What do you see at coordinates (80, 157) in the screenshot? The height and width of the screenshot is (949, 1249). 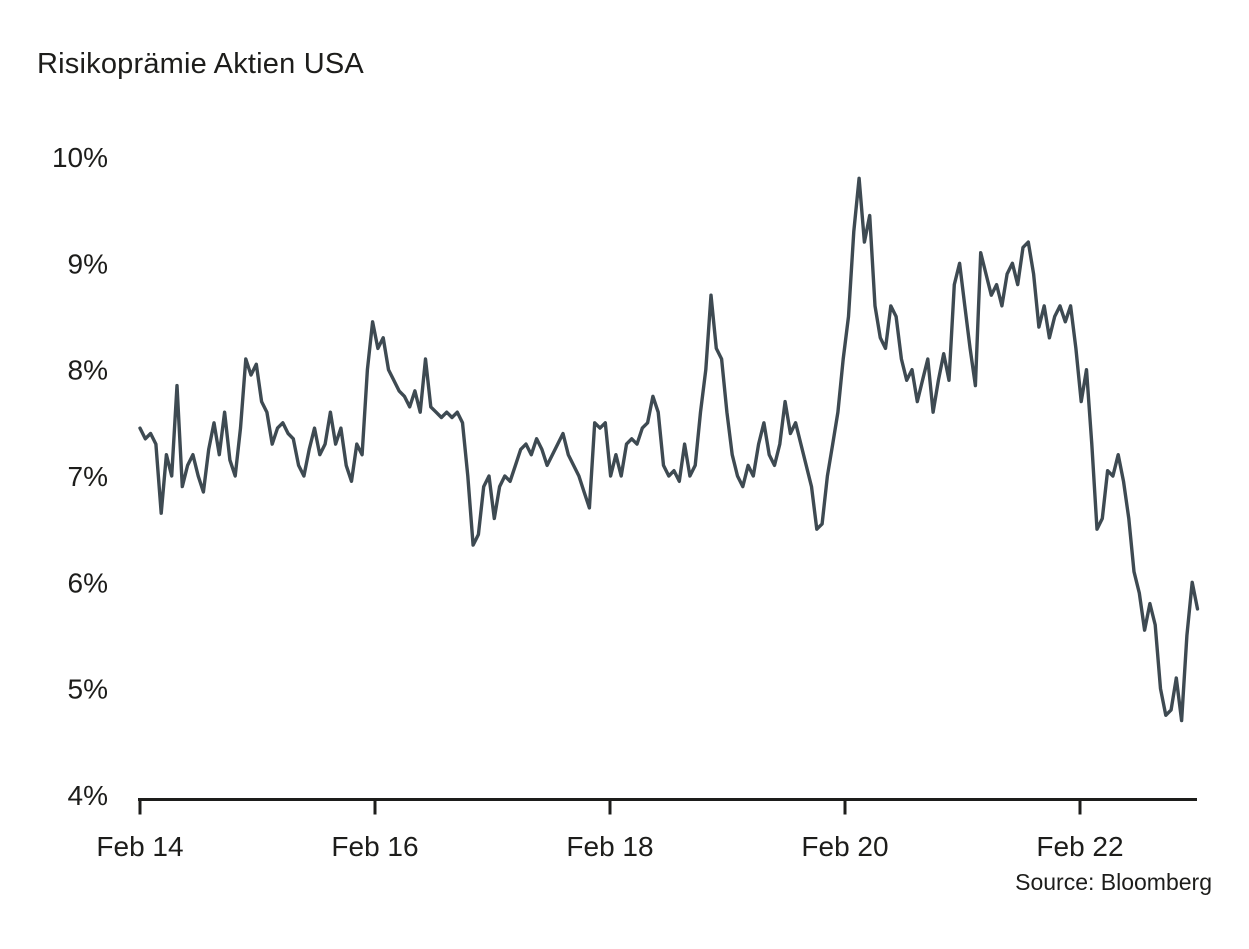 I see `y-tick-label: 10%` at bounding box center [80, 157].